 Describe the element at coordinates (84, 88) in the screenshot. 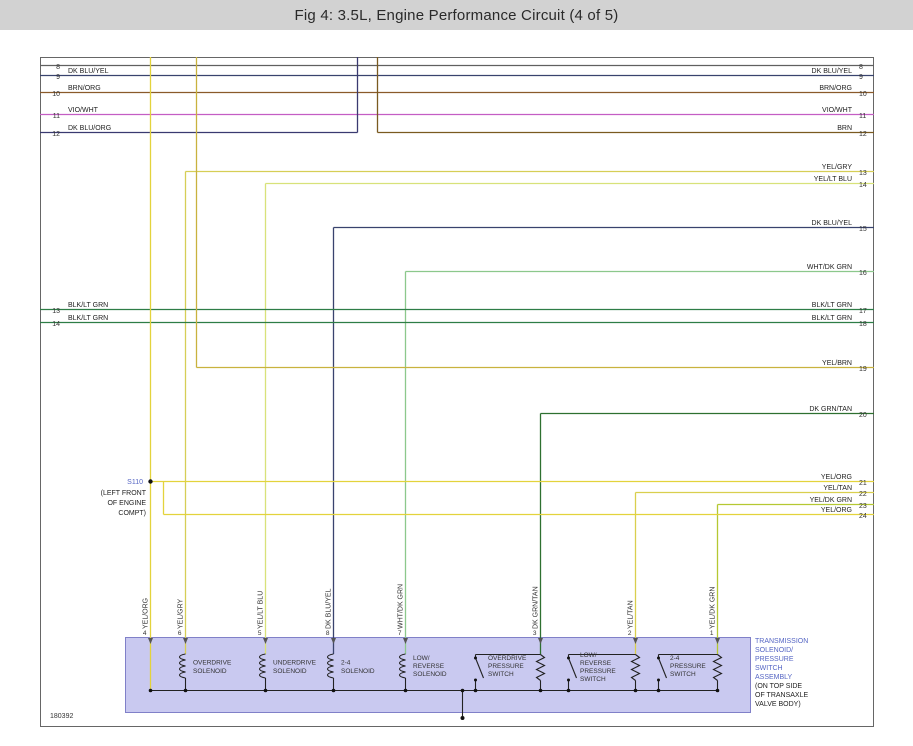

I see `left-wire-label: BRN/ORG` at that location.